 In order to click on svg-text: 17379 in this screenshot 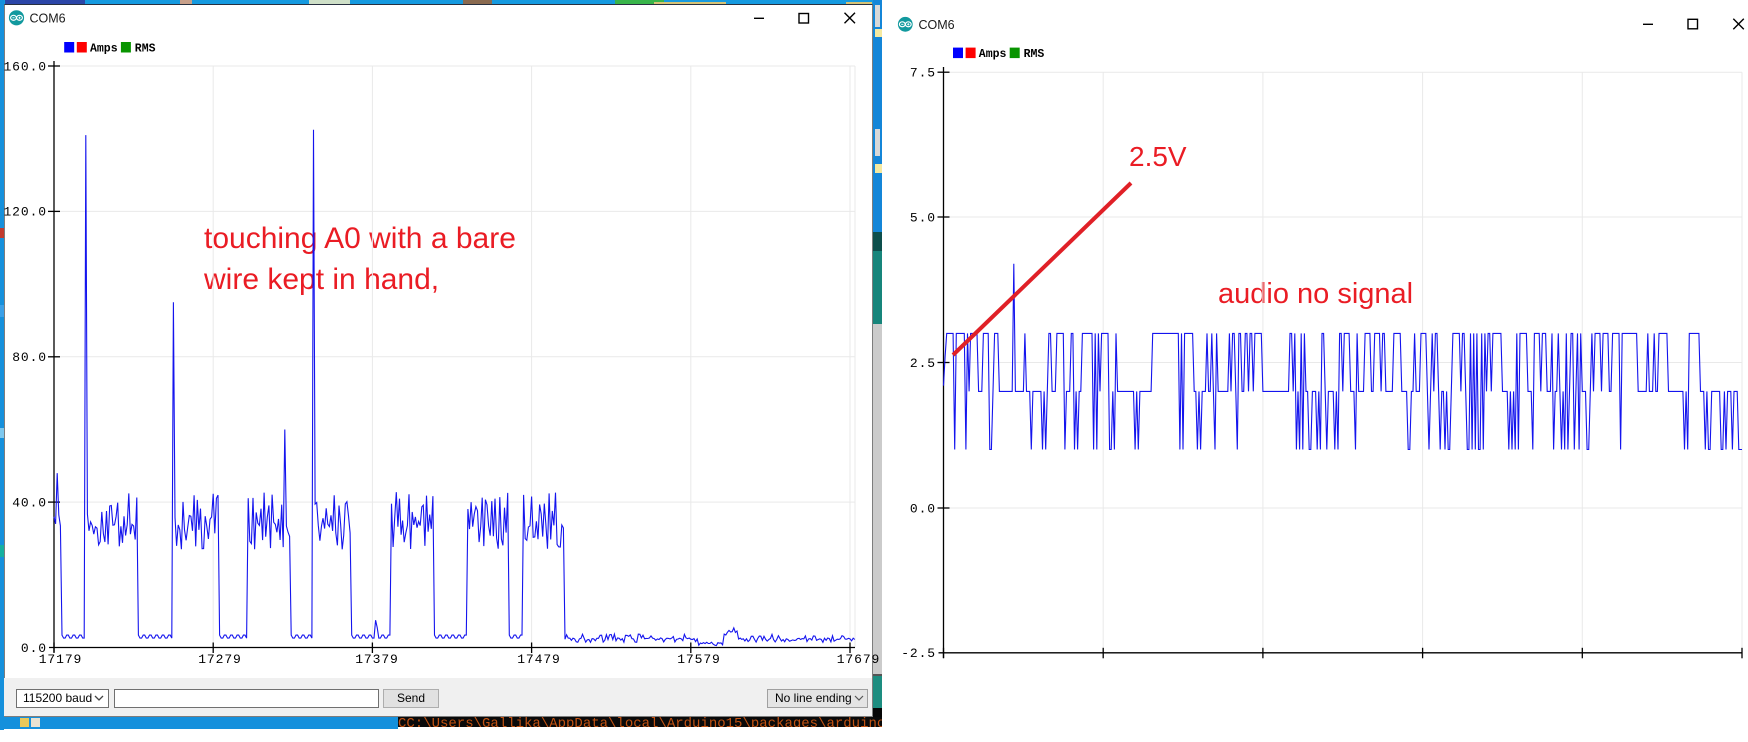, I will do `click(377, 659)`.